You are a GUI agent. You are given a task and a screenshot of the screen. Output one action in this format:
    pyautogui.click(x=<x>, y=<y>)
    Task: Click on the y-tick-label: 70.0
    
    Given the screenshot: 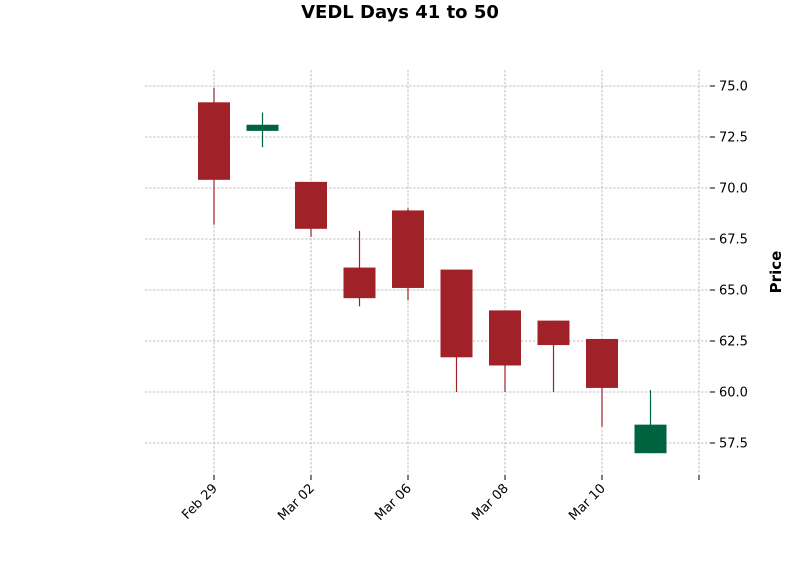 What is the action you would take?
    pyautogui.click(x=733, y=189)
    